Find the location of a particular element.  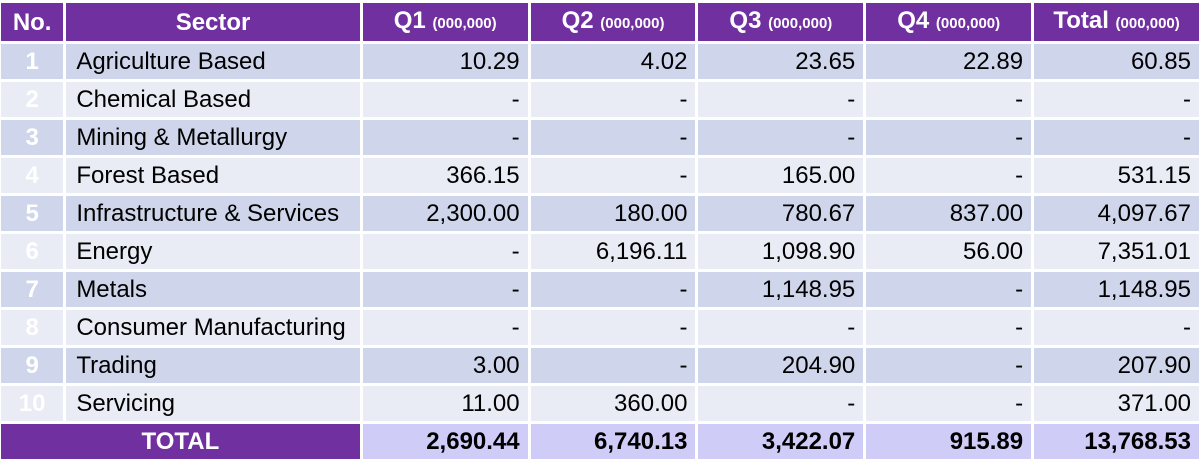

q2-value: 6,196.11 is located at coordinates (613, 251).